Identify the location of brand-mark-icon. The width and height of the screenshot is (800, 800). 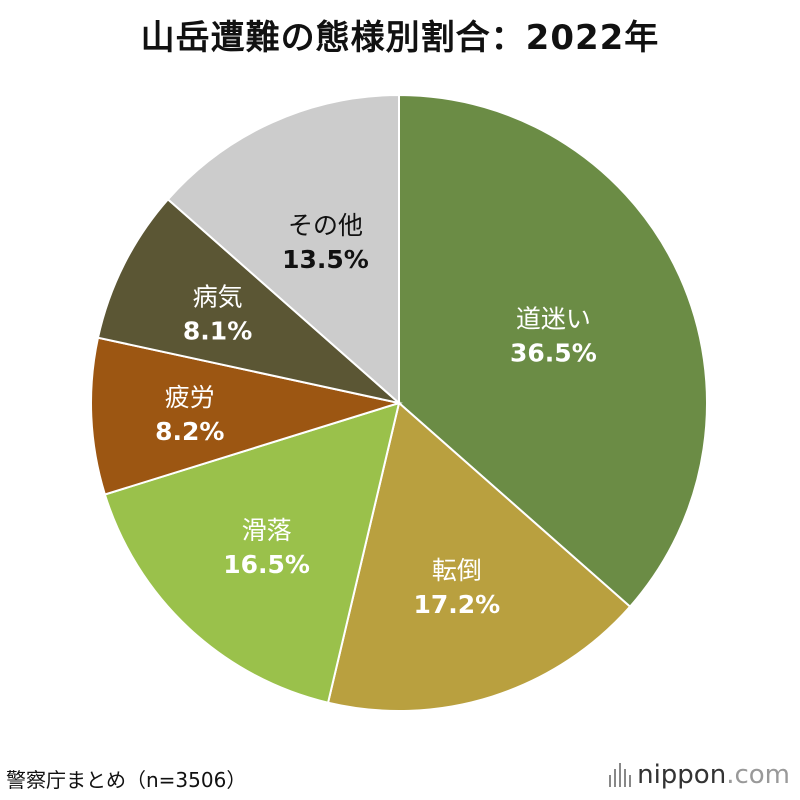
(620, 775).